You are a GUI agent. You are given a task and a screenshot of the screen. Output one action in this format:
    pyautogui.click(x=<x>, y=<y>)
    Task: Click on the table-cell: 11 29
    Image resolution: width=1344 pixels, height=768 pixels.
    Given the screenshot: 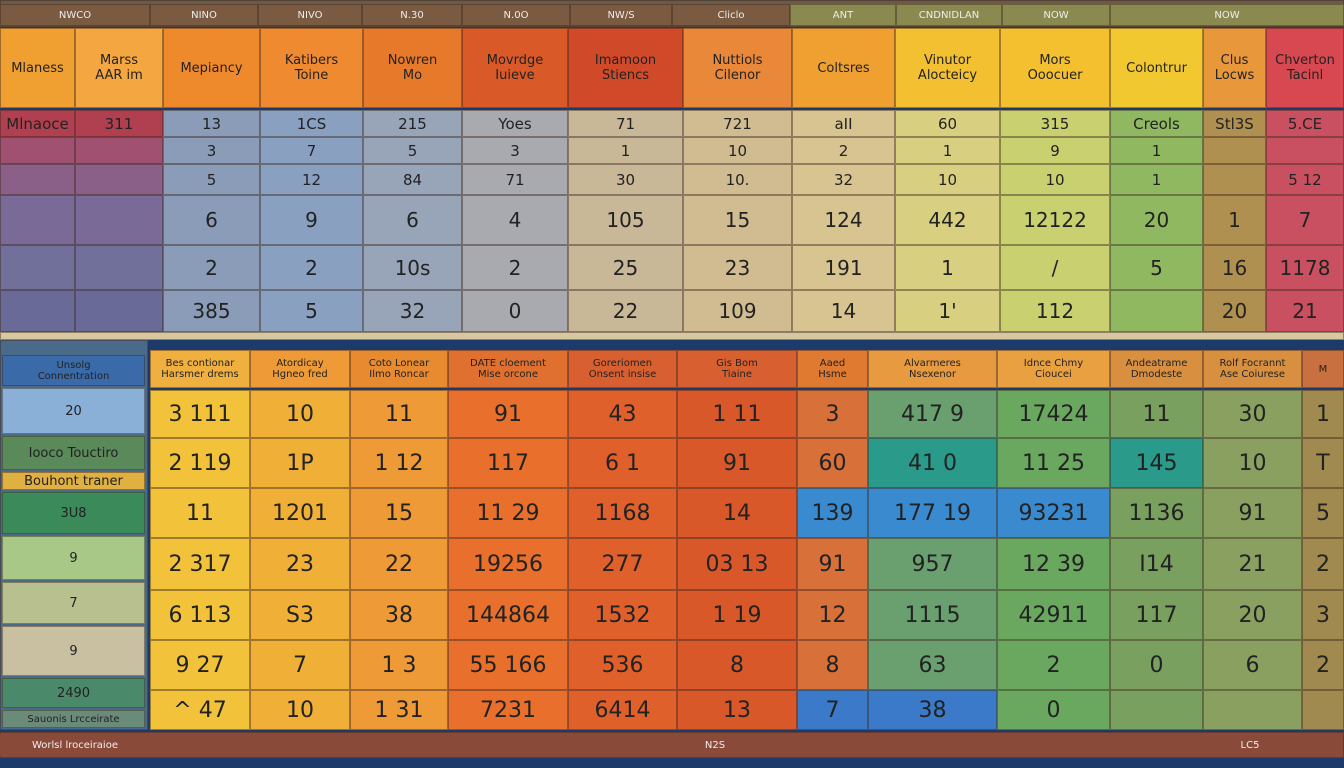 What is the action you would take?
    pyautogui.click(x=508, y=513)
    